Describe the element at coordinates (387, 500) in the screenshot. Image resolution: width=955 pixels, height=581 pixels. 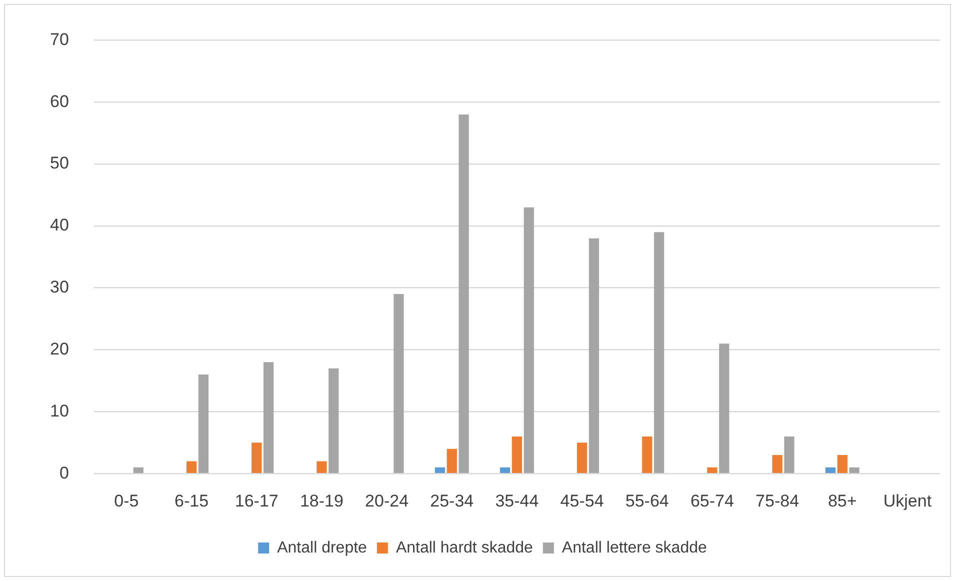
I see `x-tick-label: 20-24` at that location.